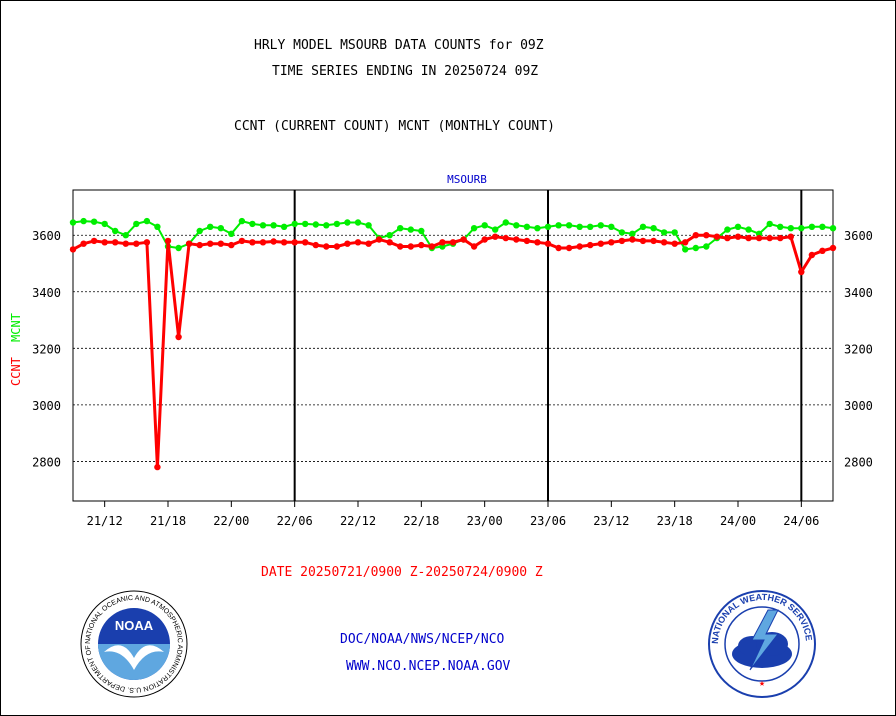 The width and height of the screenshot is (896, 716). What do you see at coordinates (548, 521) in the screenshot?
I see `x-tick-label: 23/06` at bounding box center [548, 521].